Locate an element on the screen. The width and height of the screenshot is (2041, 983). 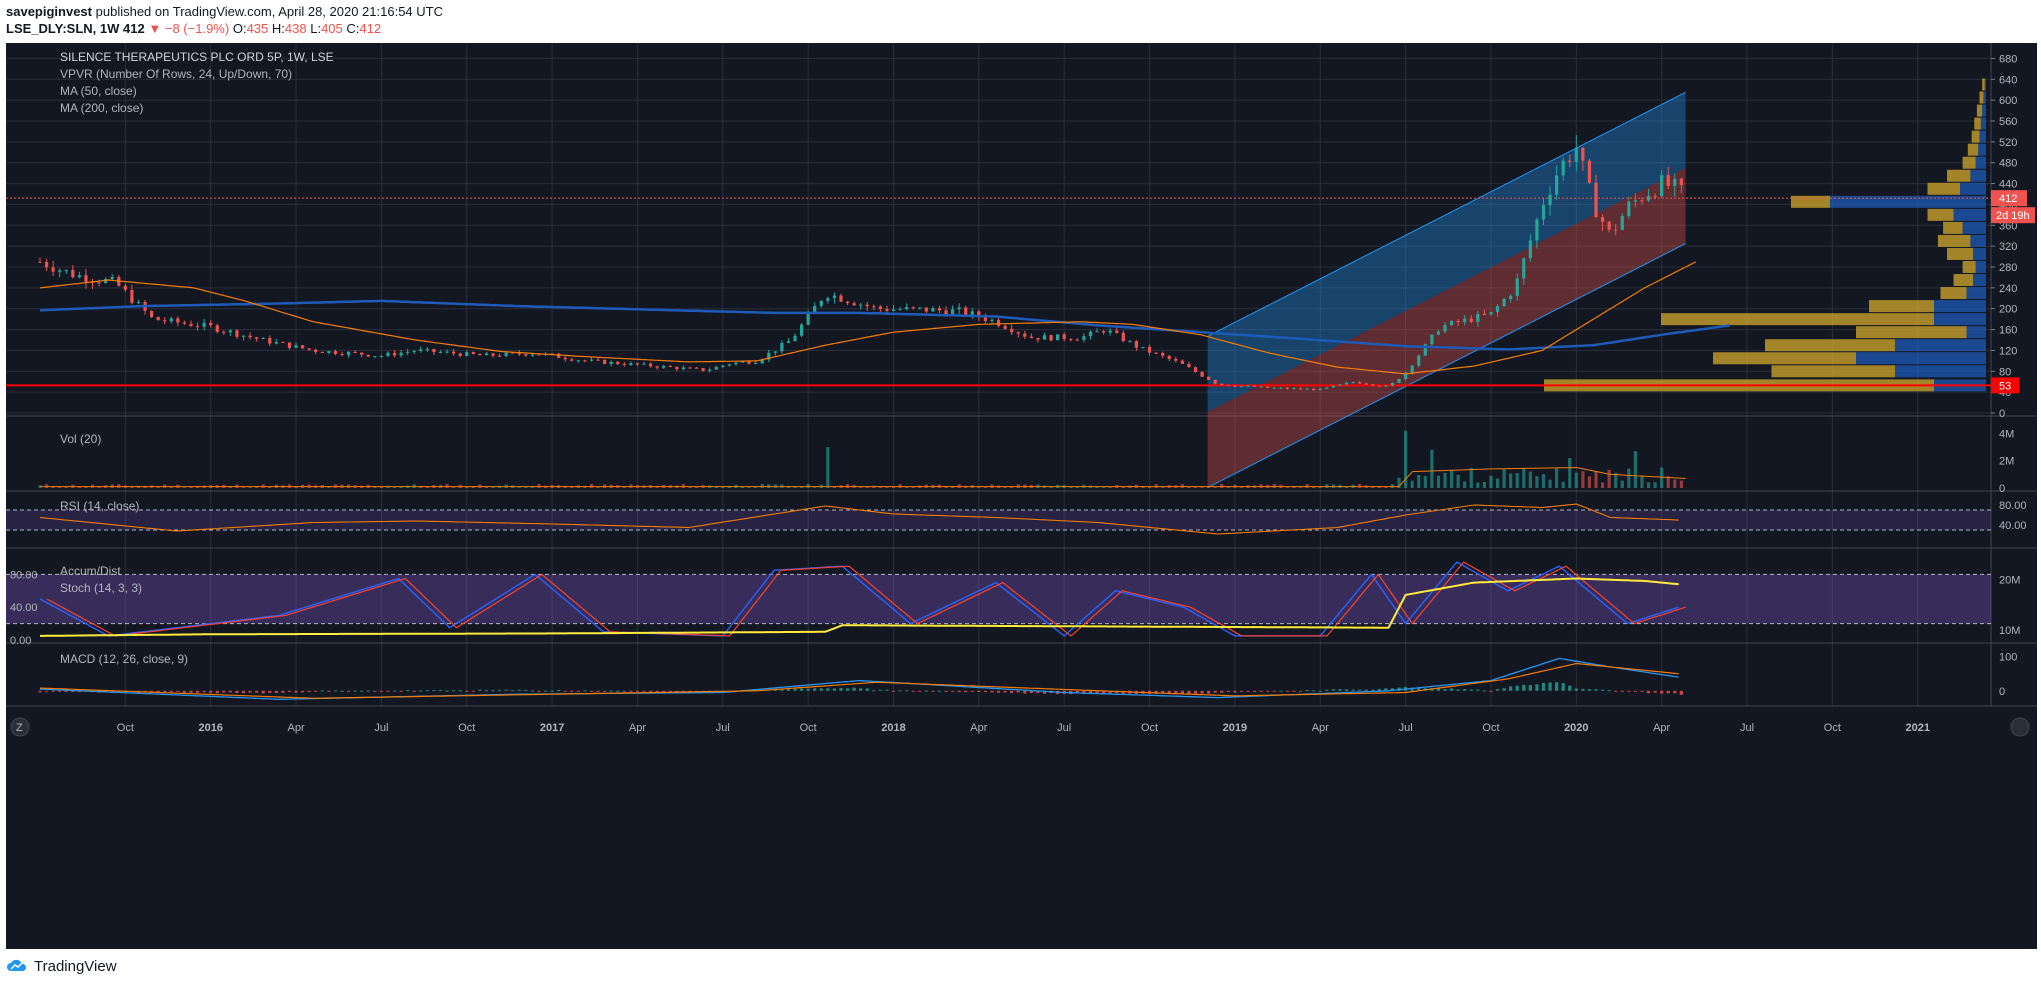
settings-button is located at coordinates (2020, 727).